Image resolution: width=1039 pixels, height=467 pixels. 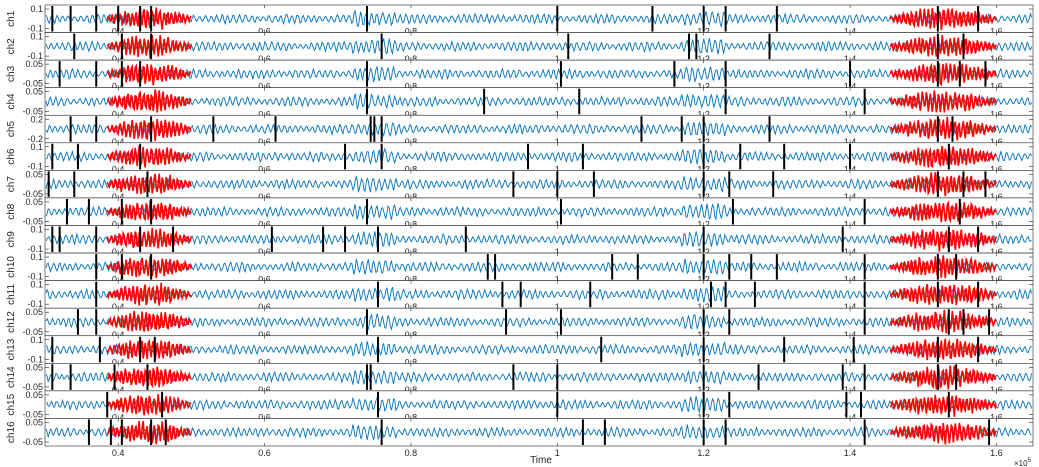 What do you see at coordinates (11, 18) in the screenshot?
I see `channel-label: ch1` at bounding box center [11, 18].